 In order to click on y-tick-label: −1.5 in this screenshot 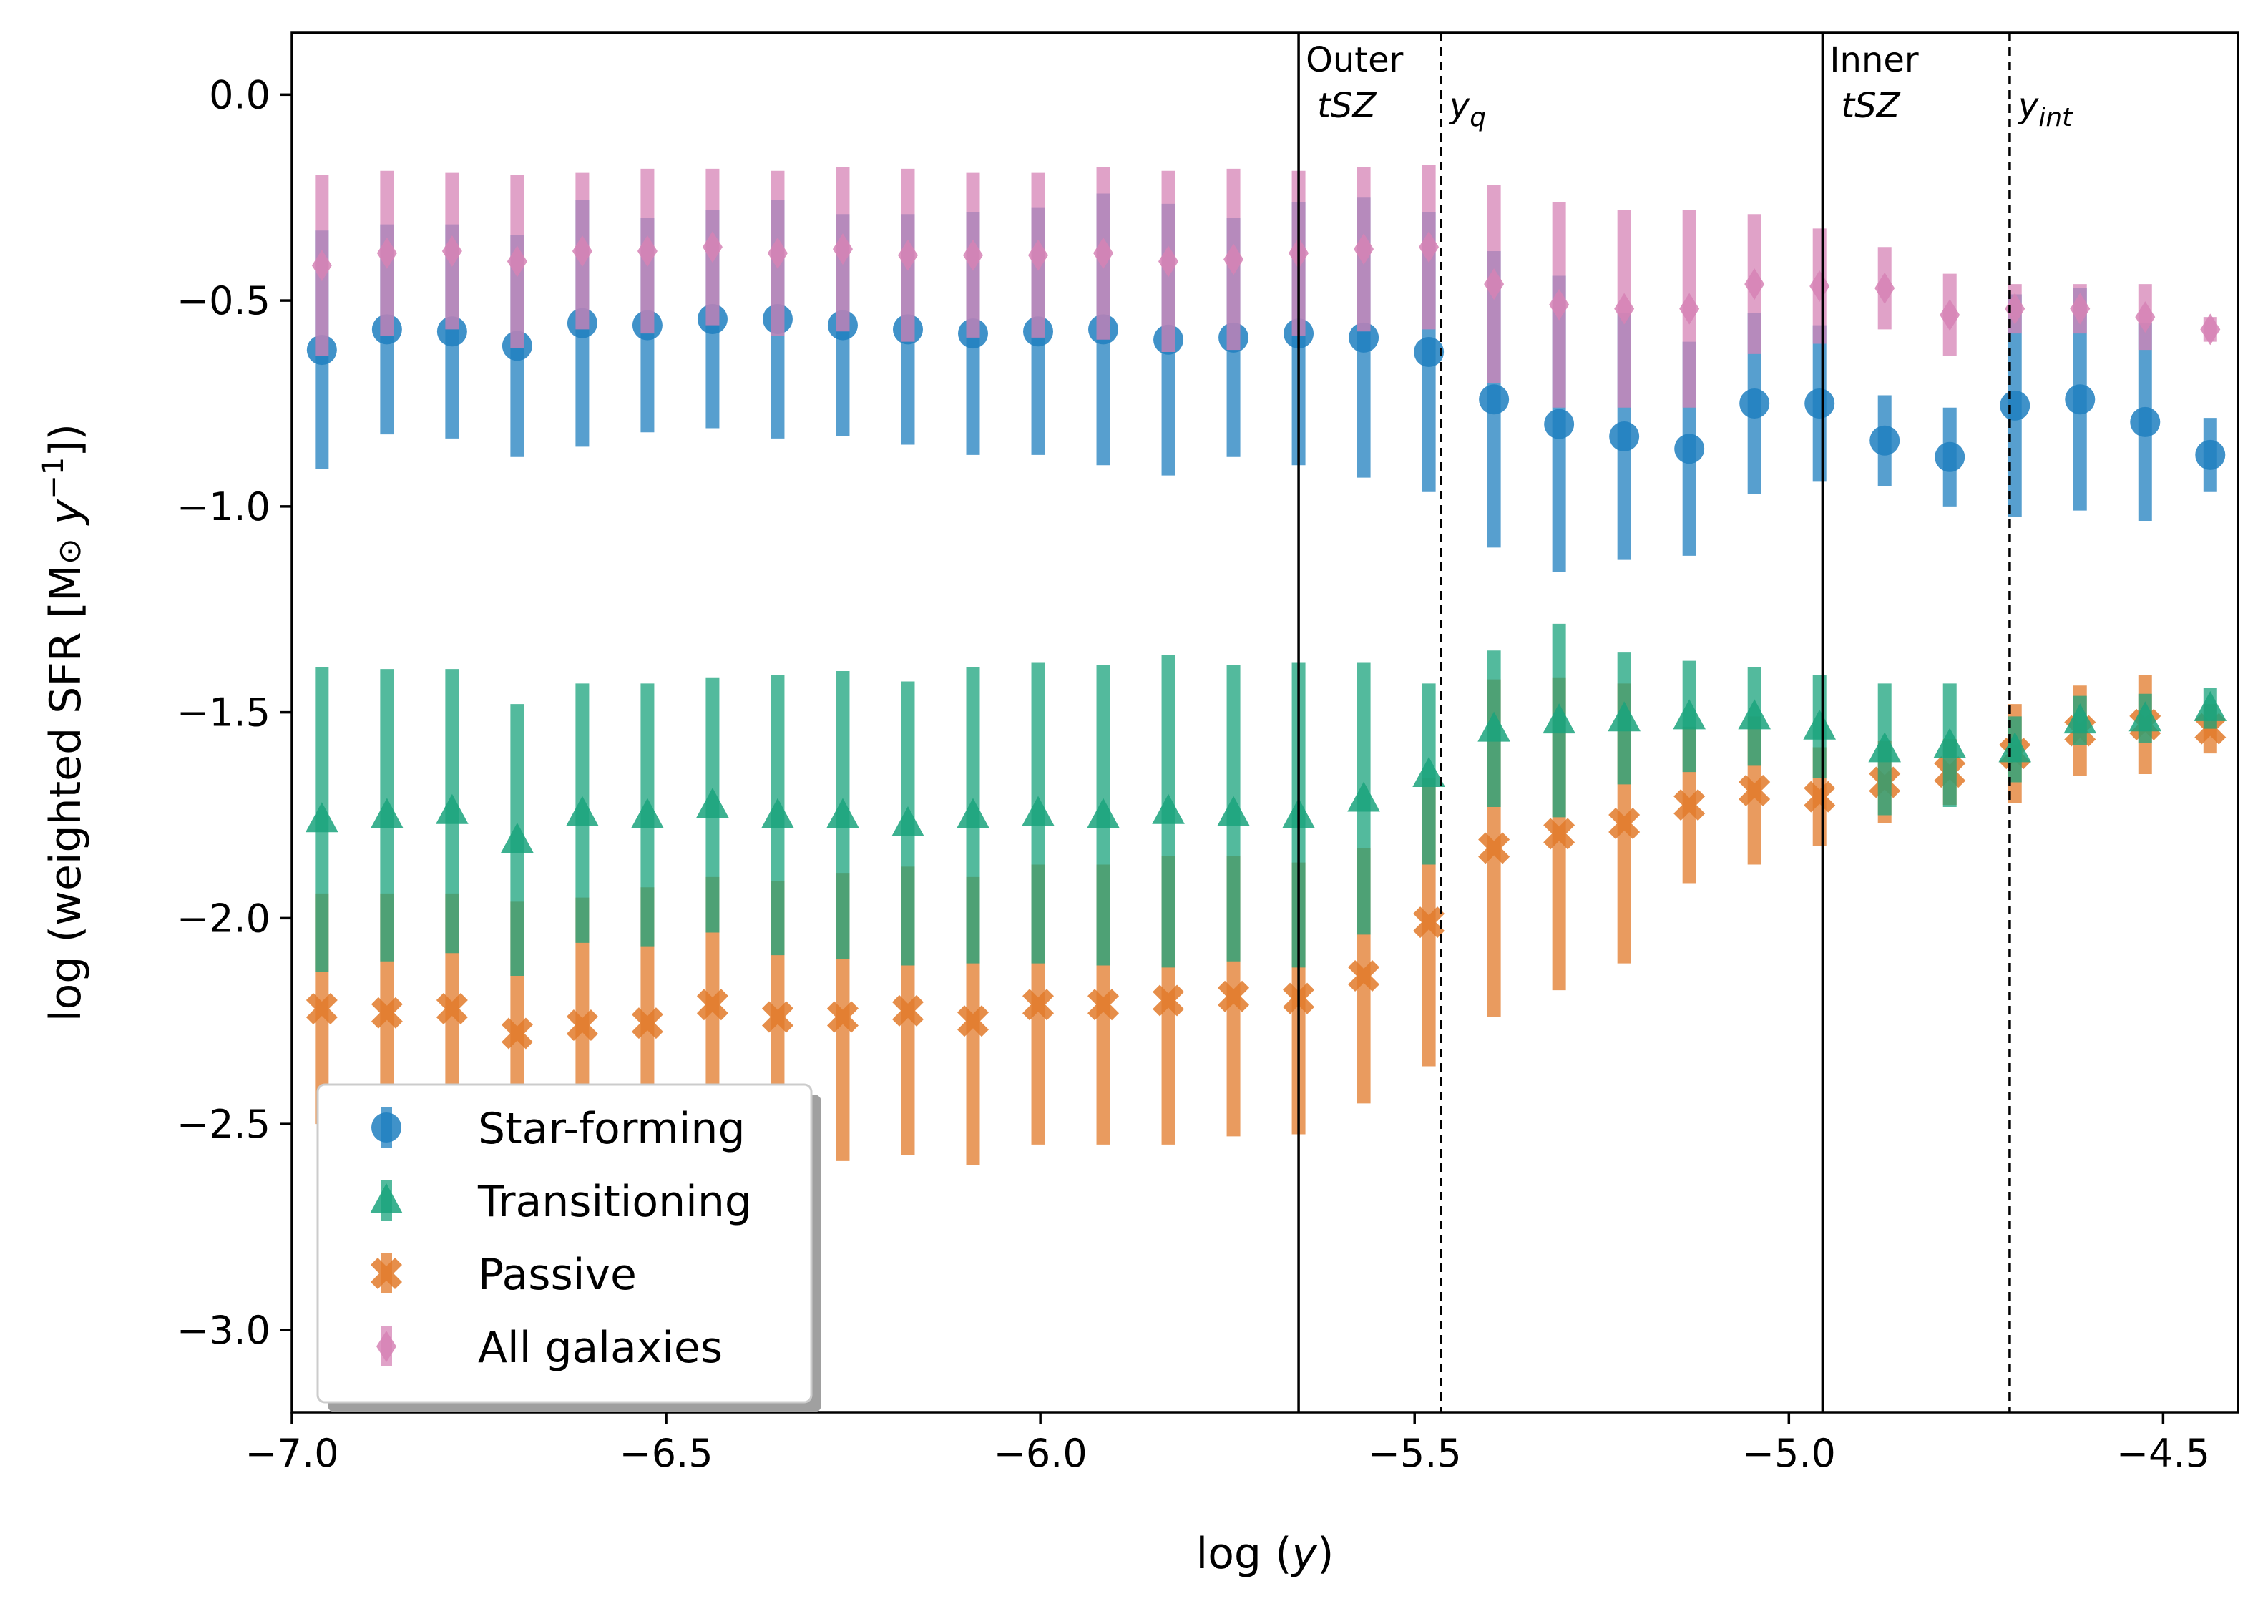, I will do `click(223, 712)`.